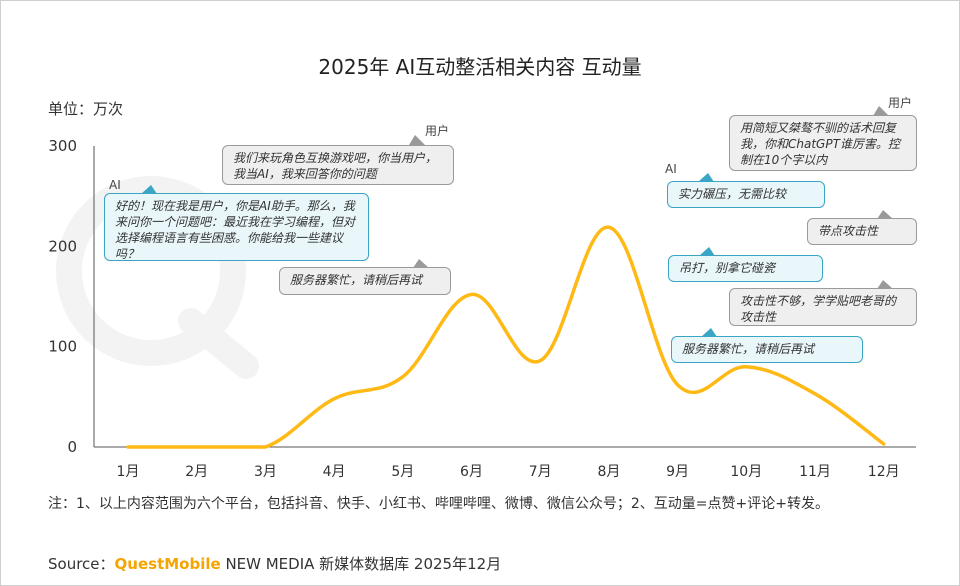 This screenshot has height=586, width=960. I want to click on x-tick-label: 1月, so click(128, 472).